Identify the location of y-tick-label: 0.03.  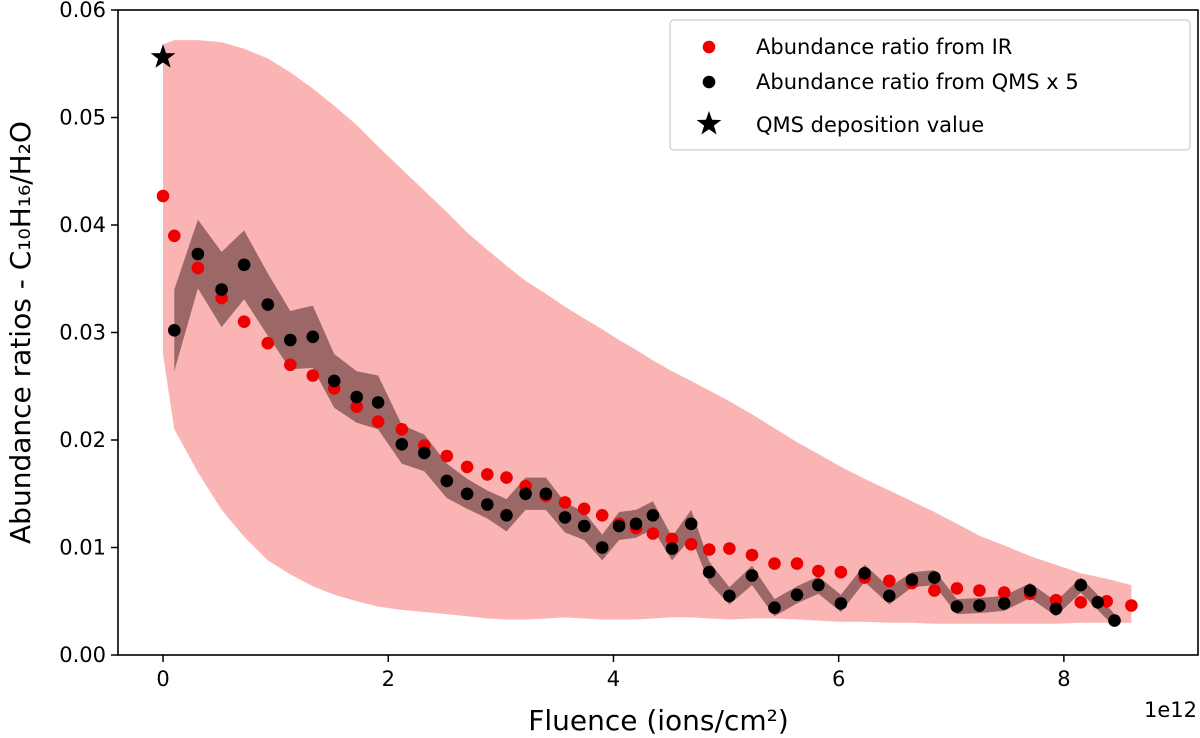
(82, 333).